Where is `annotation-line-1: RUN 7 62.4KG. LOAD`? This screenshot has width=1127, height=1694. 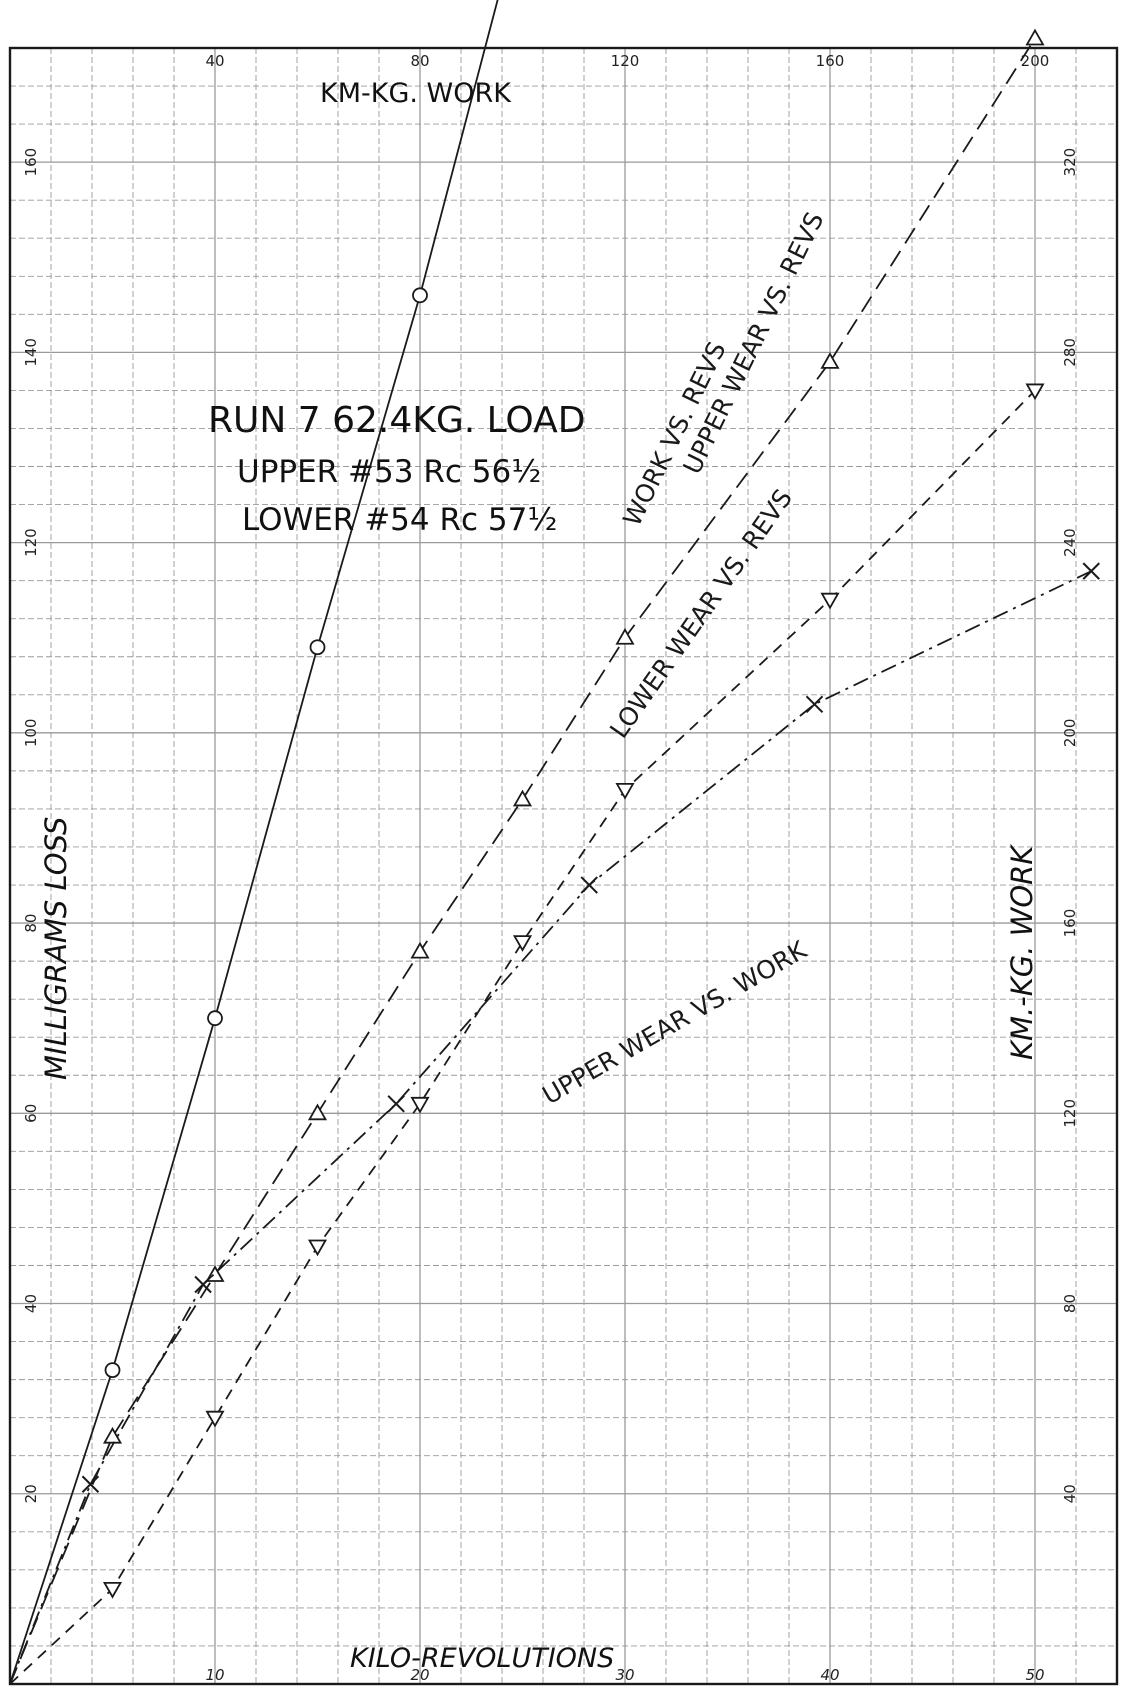 annotation-line-1: RUN 7 62.4KG. LOAD is located at coordinates (396, 420).